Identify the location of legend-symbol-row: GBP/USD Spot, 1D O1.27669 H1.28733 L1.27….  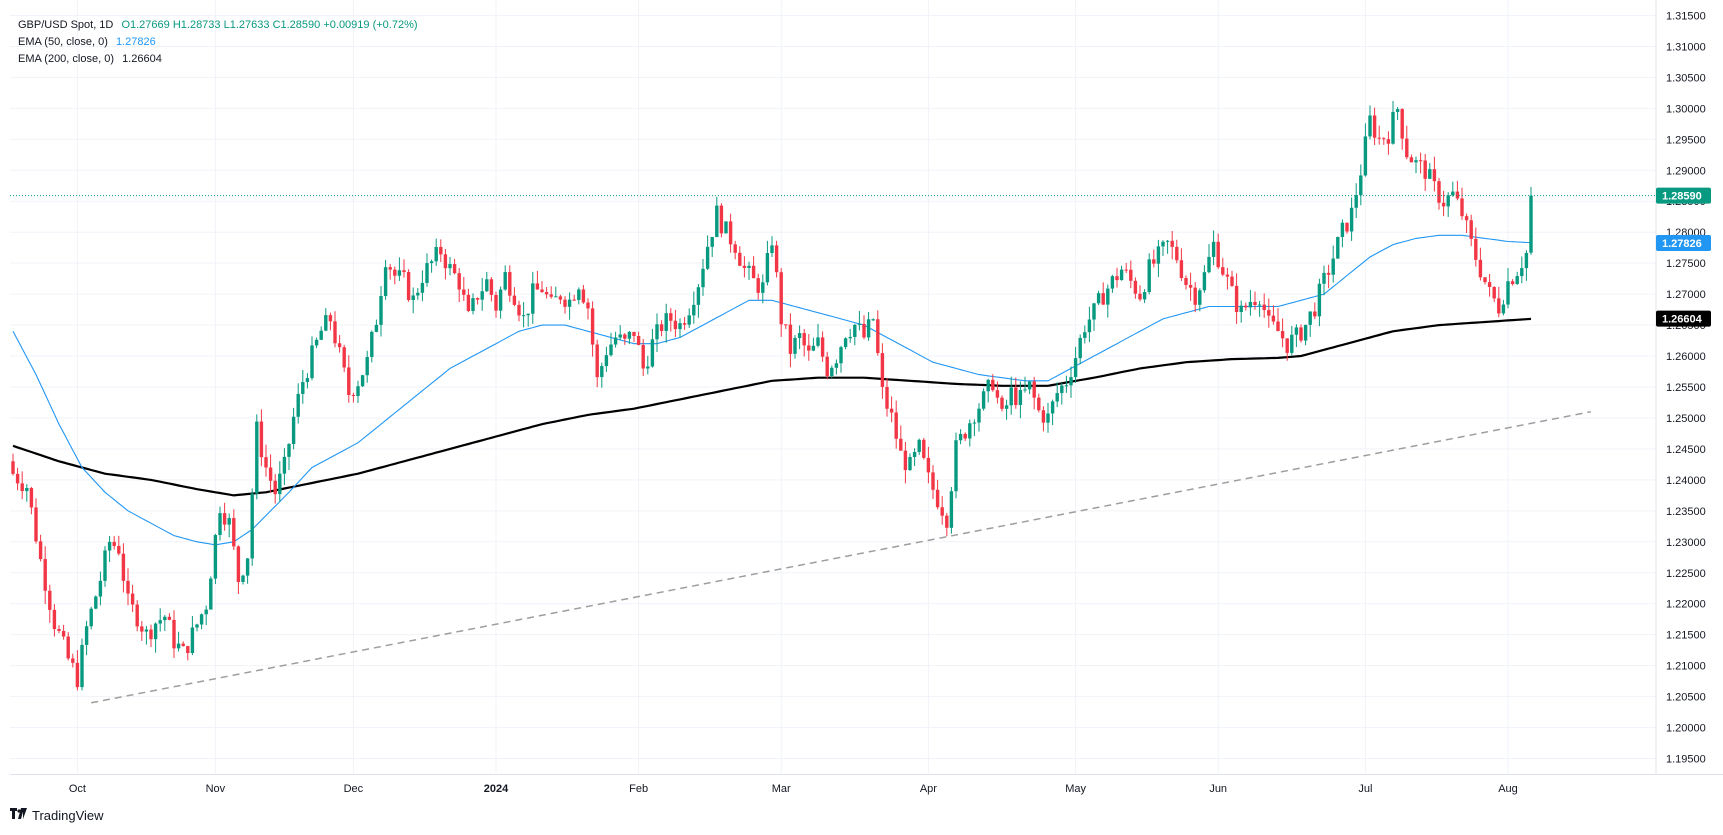
(218, 25).